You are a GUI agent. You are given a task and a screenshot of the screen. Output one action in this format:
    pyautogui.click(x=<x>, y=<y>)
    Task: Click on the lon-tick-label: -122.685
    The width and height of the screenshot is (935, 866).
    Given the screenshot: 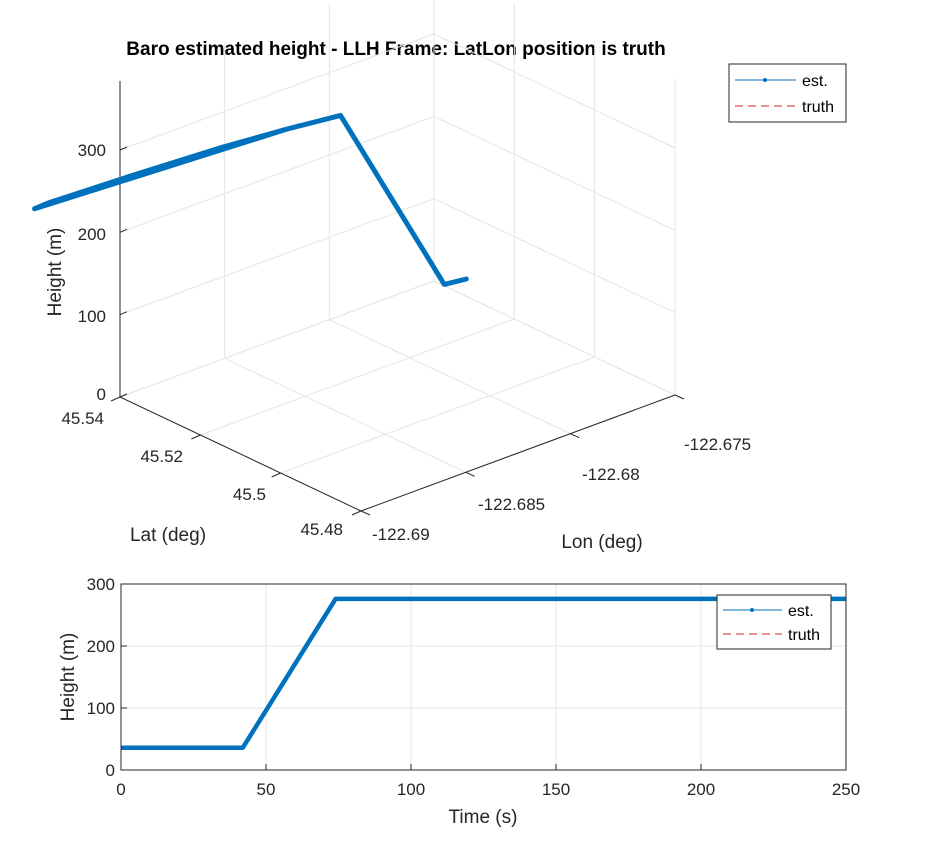 What is the action you would take?
    pyautogui.click(x=511, y=504)
    